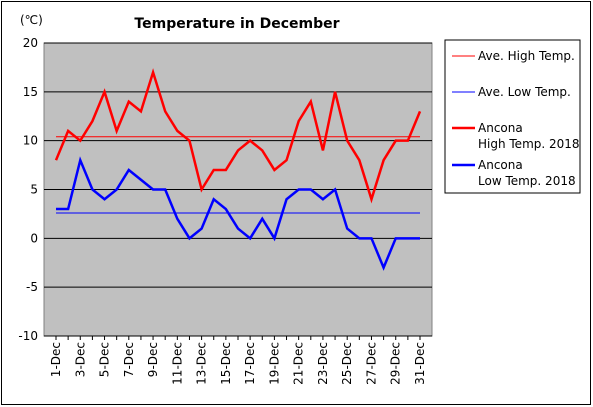 This screenshot has height=407, width=593. What do you see at coordinates (31, 20) in the screenshot?
I see `y-unit-label: (℃)` at bounding box center [31, 20].